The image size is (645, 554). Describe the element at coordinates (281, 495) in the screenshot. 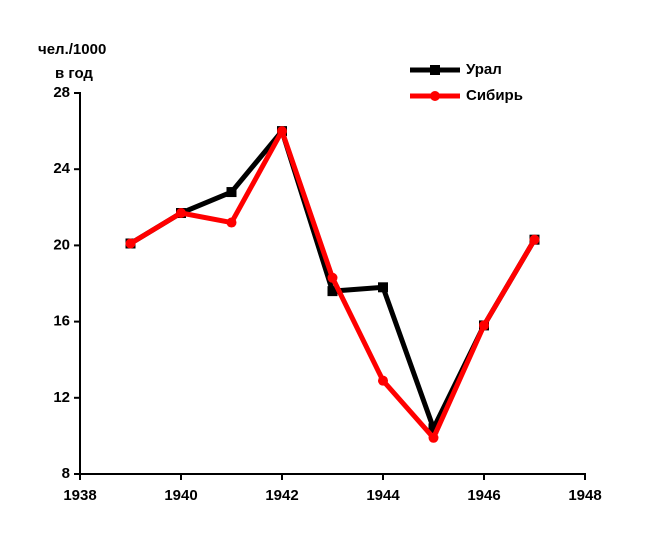

I see `x-tick-label: 1942` at that location.